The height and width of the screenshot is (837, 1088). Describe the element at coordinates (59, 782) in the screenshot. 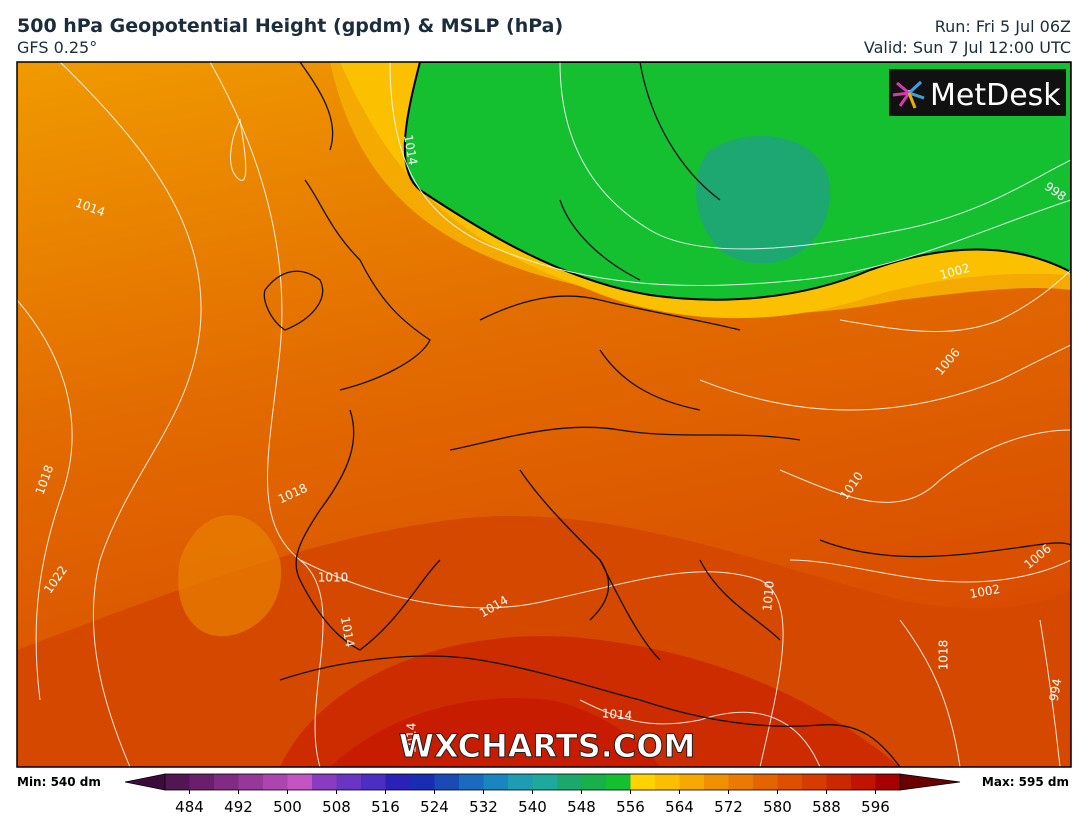

I see `min-label: Min: 540 dm` at that location.